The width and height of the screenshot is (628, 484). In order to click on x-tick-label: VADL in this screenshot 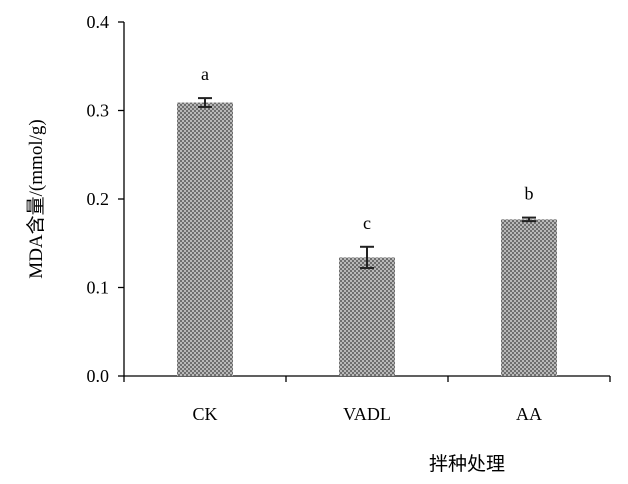, I will do `click(367, 414)`.